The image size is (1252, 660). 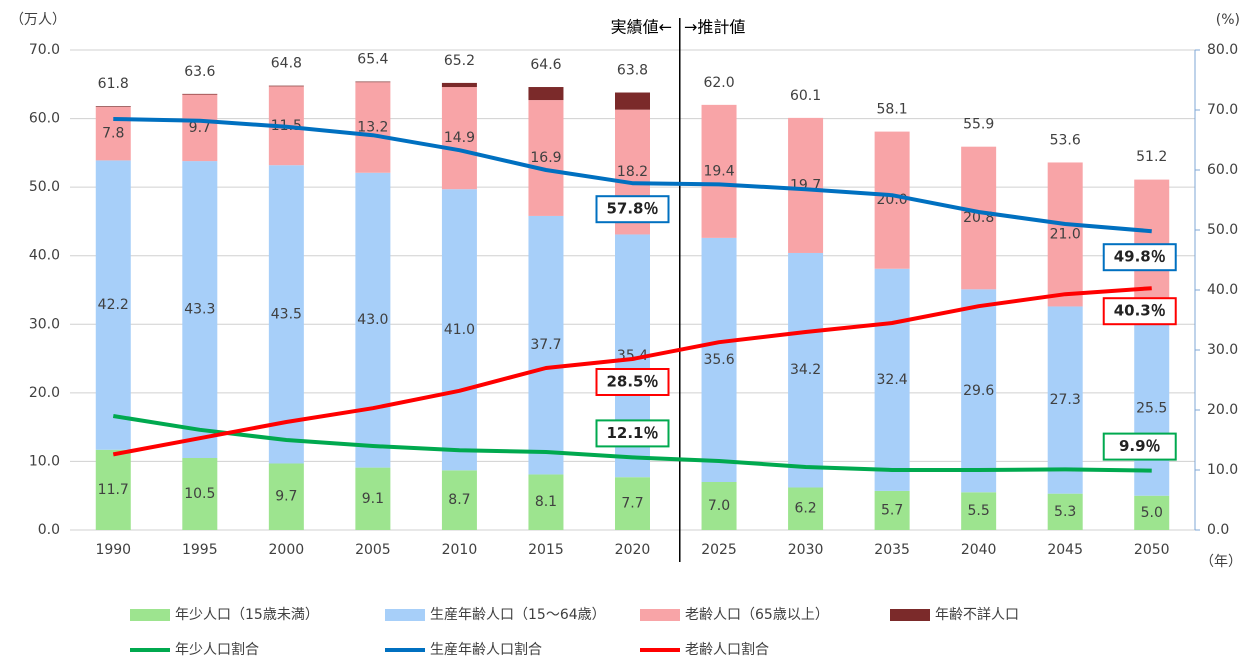 I want to click on bar-value-label: 6.2, so click(x=805, y=509).